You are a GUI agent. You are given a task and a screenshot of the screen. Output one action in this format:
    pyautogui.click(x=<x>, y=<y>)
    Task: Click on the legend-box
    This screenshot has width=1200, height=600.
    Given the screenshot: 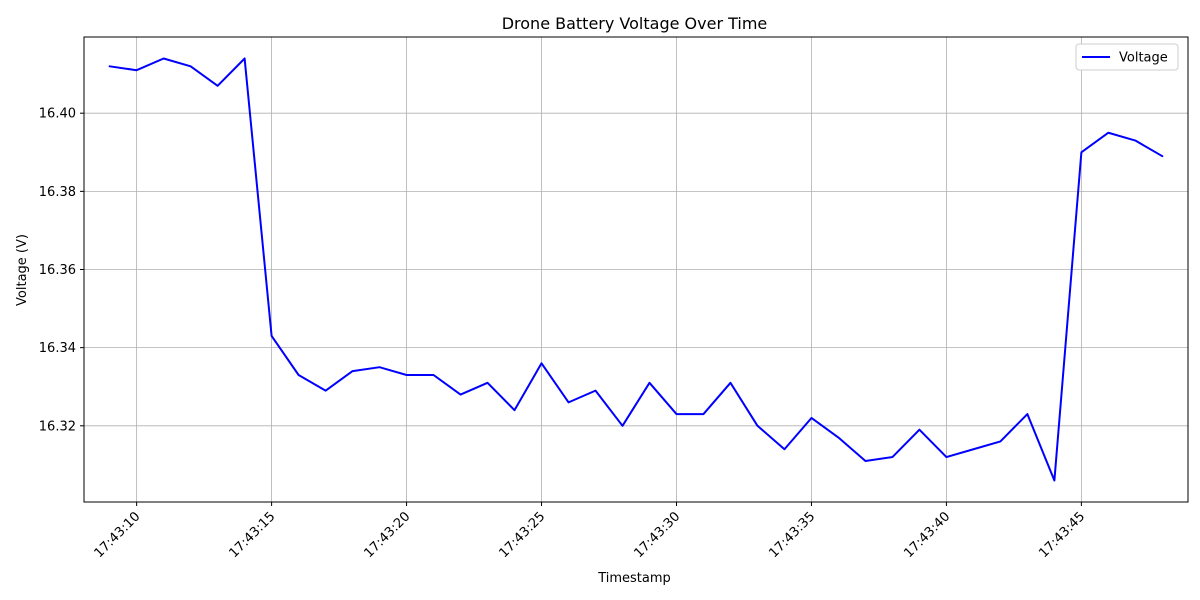 What is the action you would take?
    pyautogui.click(x=1127, y=57)
    